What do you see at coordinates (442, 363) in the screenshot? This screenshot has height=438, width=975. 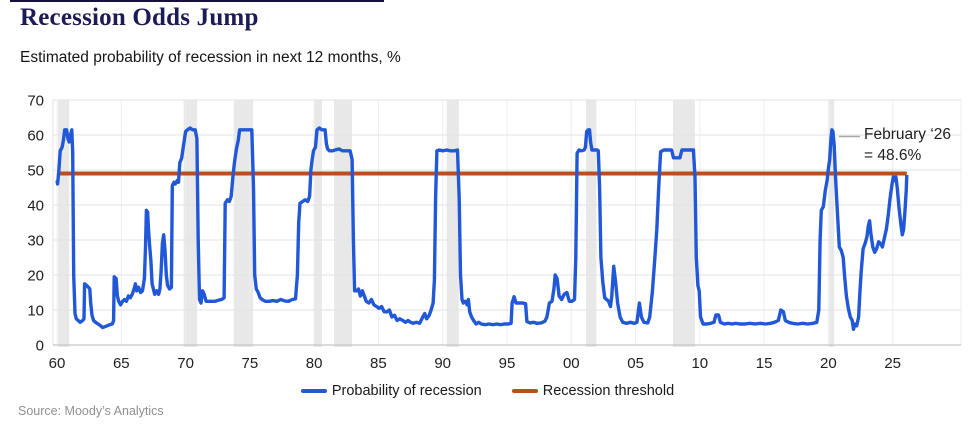 I see `svg-text: 90` at bounding box center [442, 363].